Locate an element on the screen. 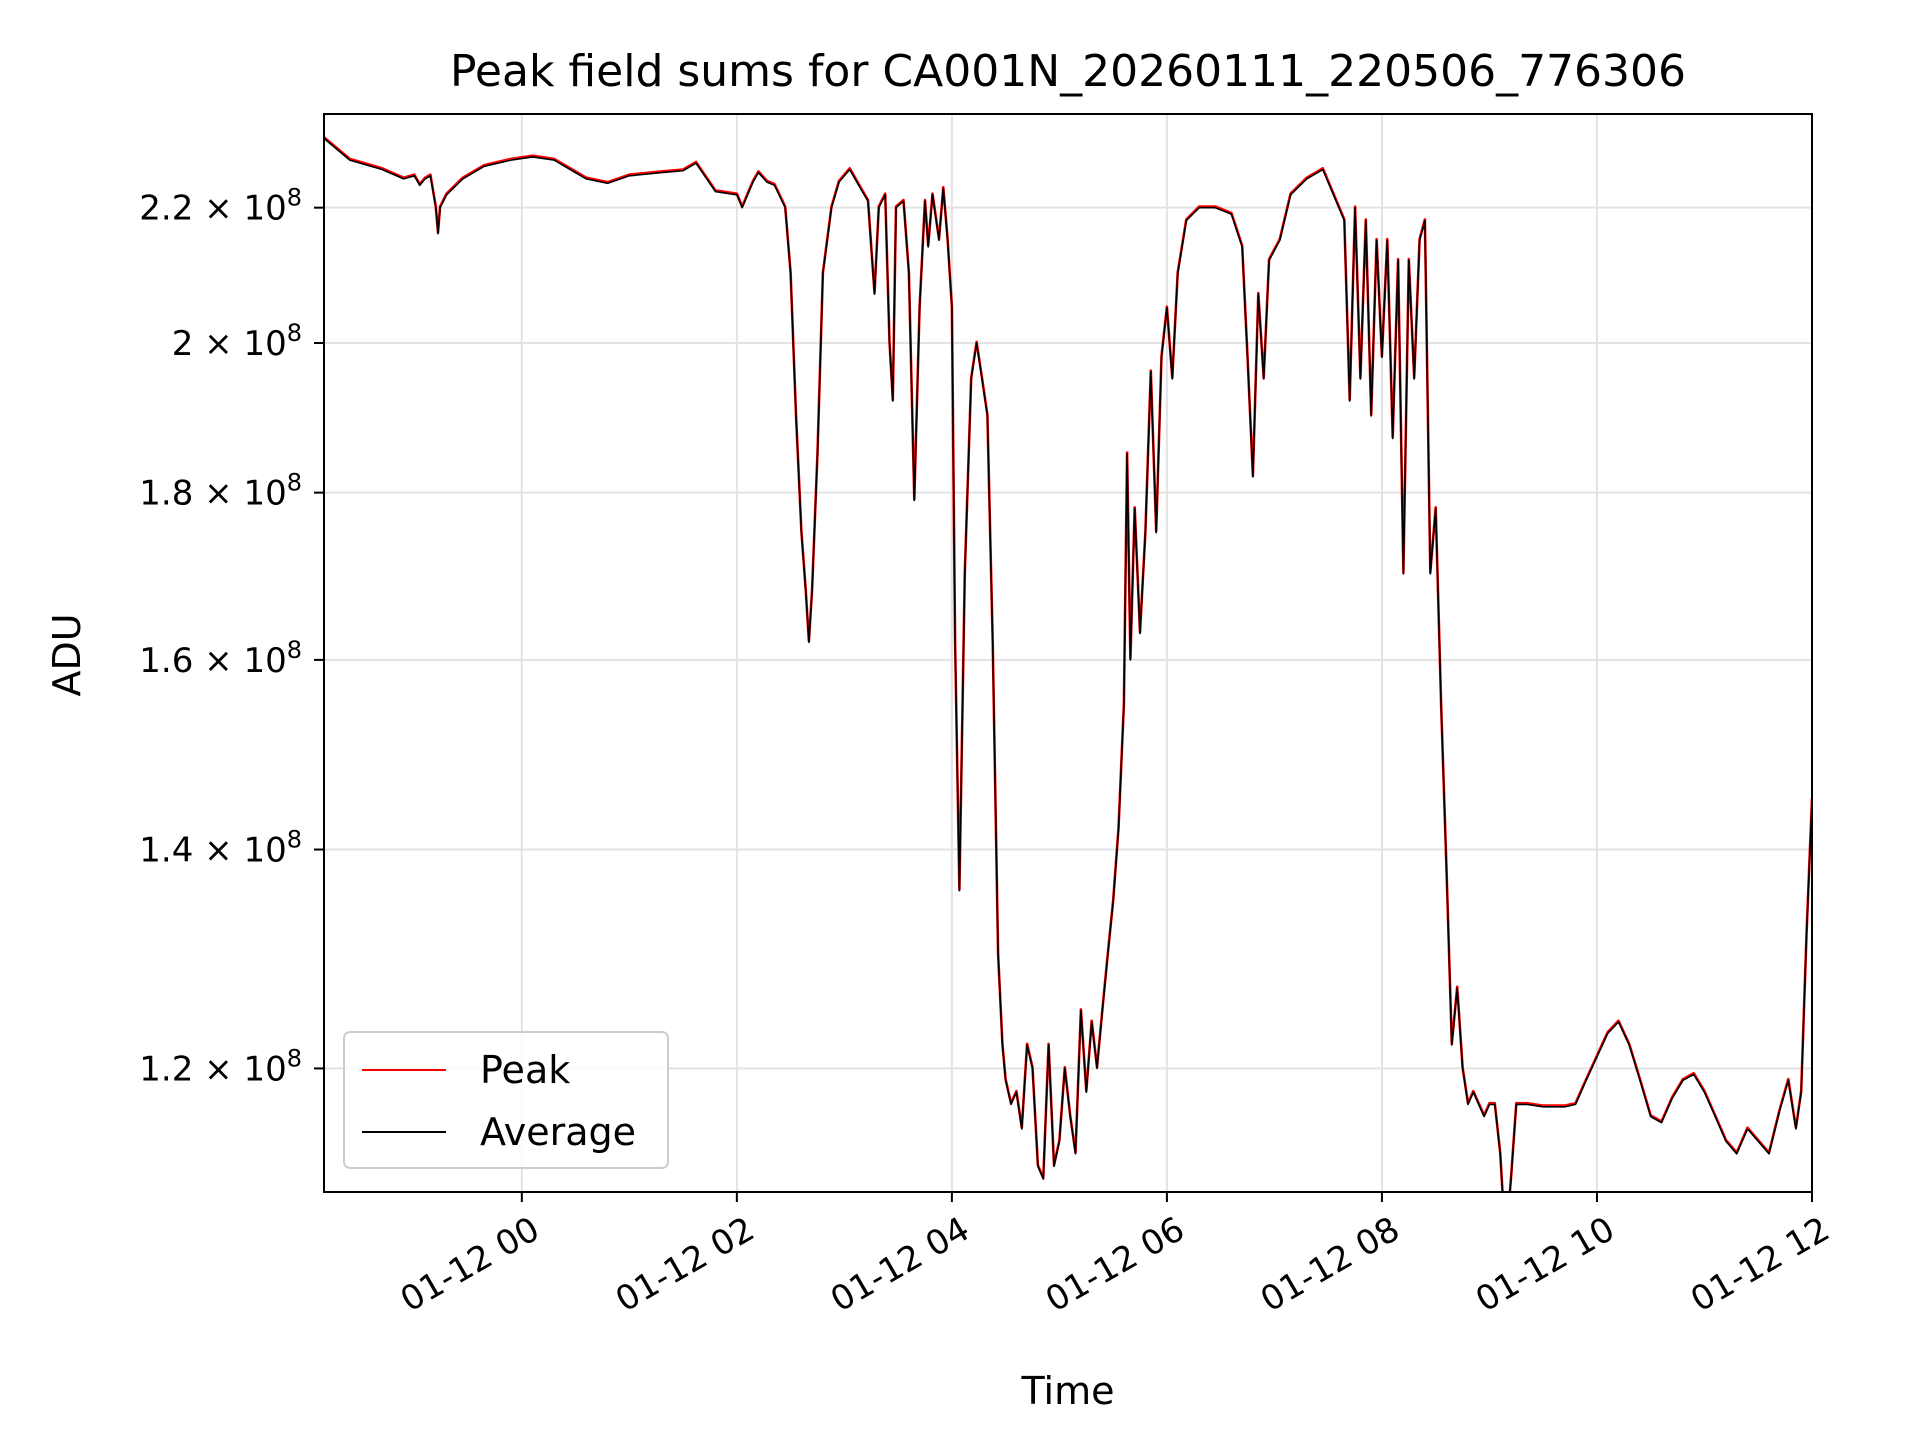 Image resolution: width=1920 pixels, height=1440 pixels. y-tick-label: 2 × 108 is located at coordinates (237, 341).